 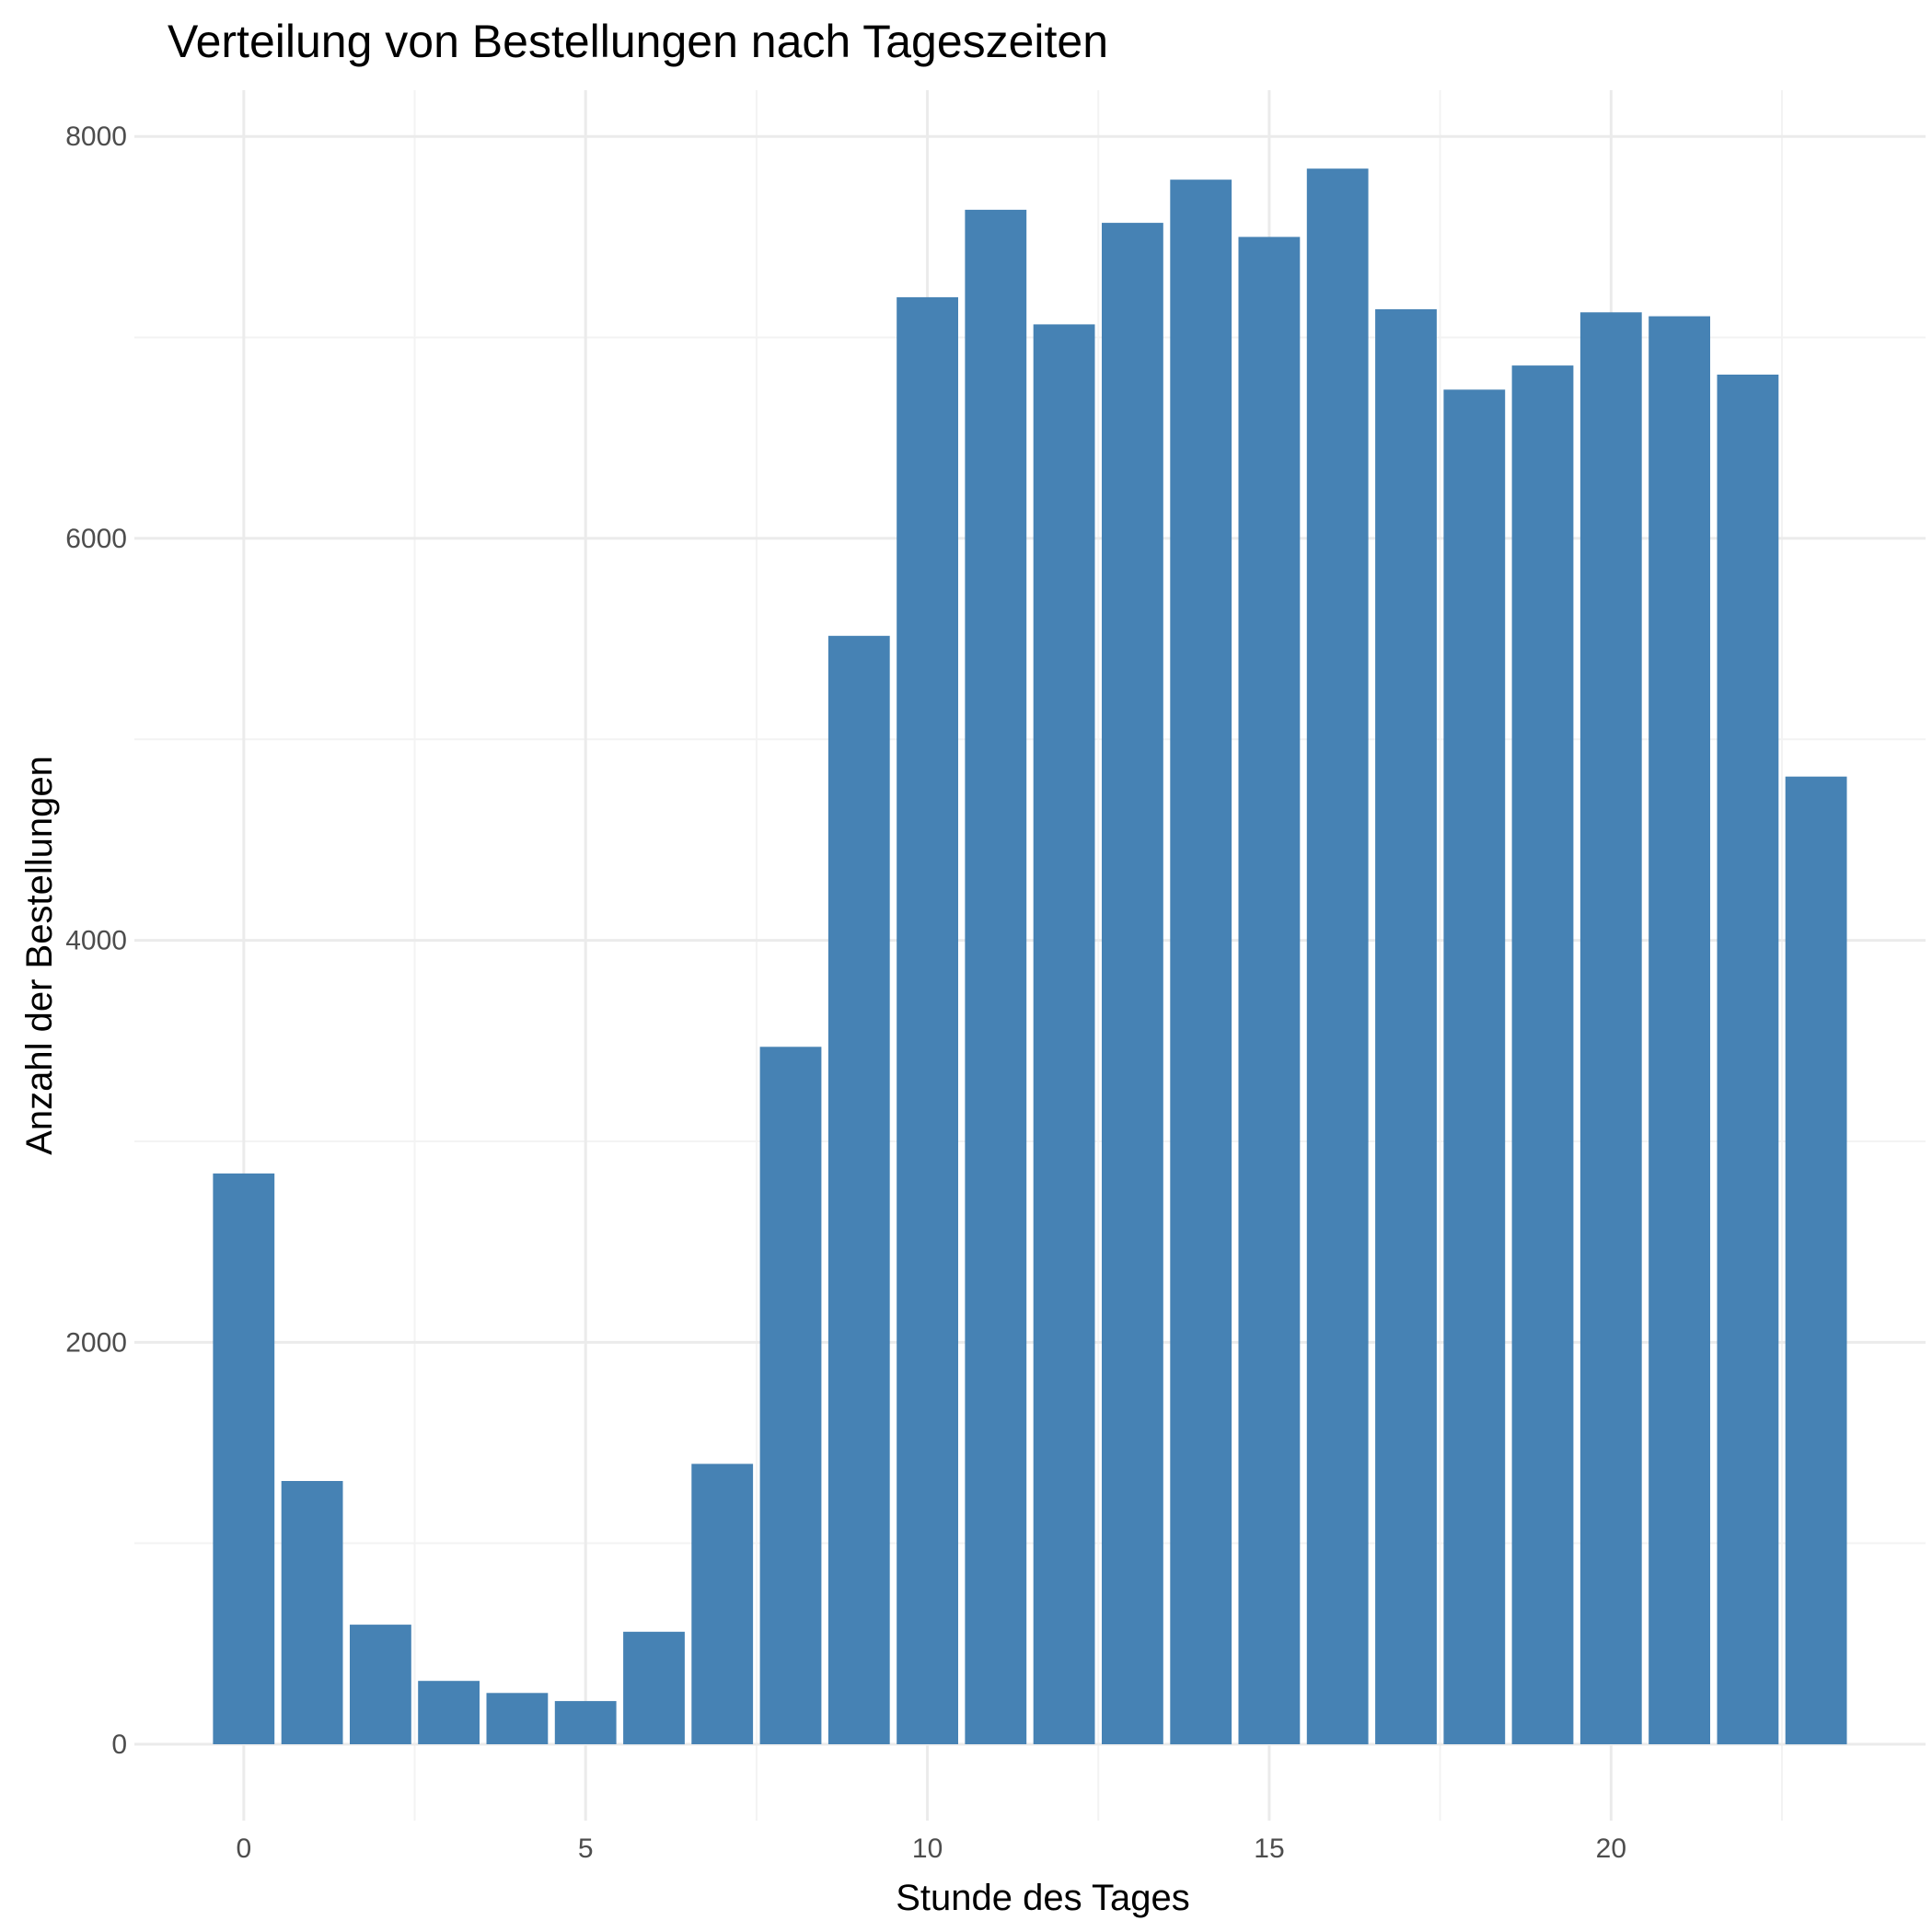 What do you see at coordinates (96, 1342) in the screenshot?
I see `y-tick-label: 2000` at bounding box center [96, 1342].